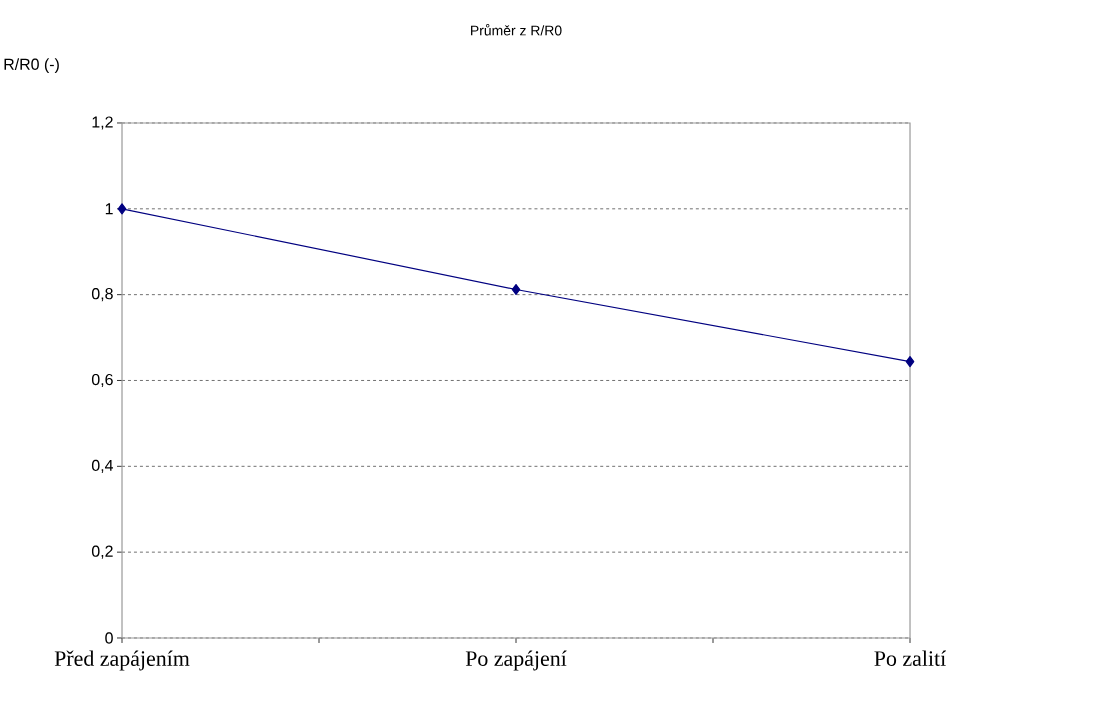 The width and height of the screenshot is (1098, 714). What do you see at coordinates (516, 30) in the screenshot?
I see `chart-title: Průměr z R/R0` at bounding box center [516, 30].